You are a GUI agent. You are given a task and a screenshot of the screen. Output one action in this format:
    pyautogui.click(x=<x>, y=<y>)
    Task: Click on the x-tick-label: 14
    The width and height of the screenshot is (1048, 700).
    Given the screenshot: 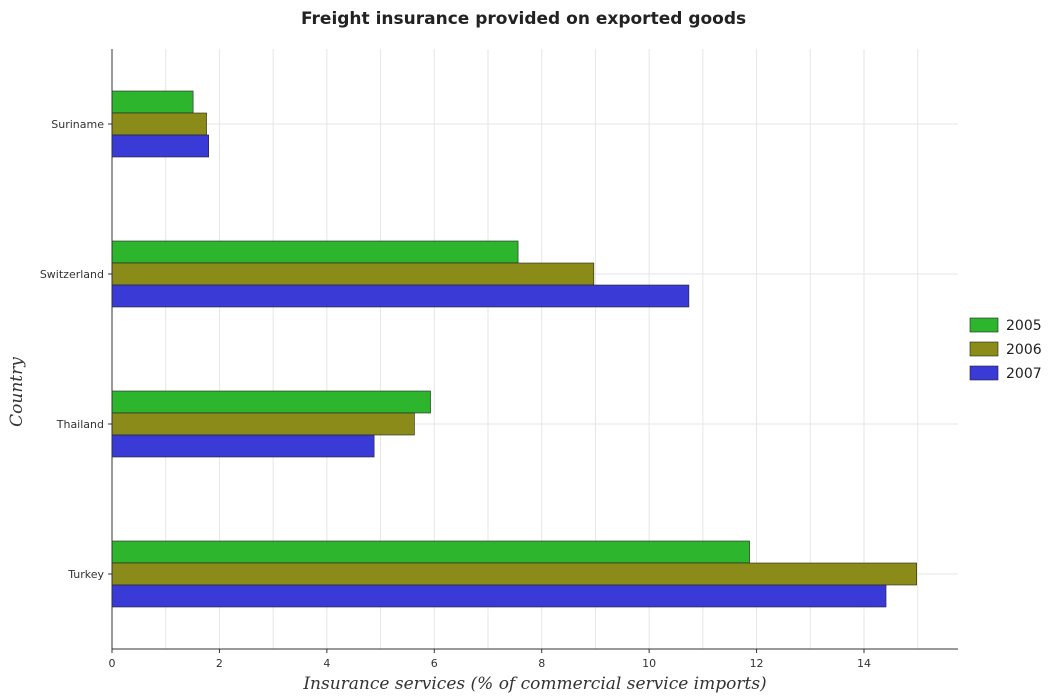 What is the action you would take?
    pyautogui.click(x=864, y=663)
    